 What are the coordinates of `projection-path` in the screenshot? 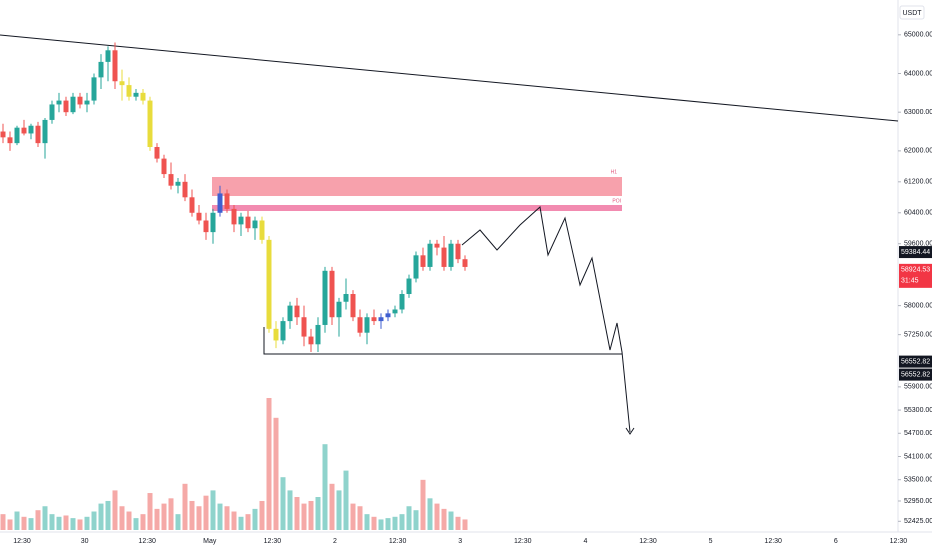 It's located at (546, 319).